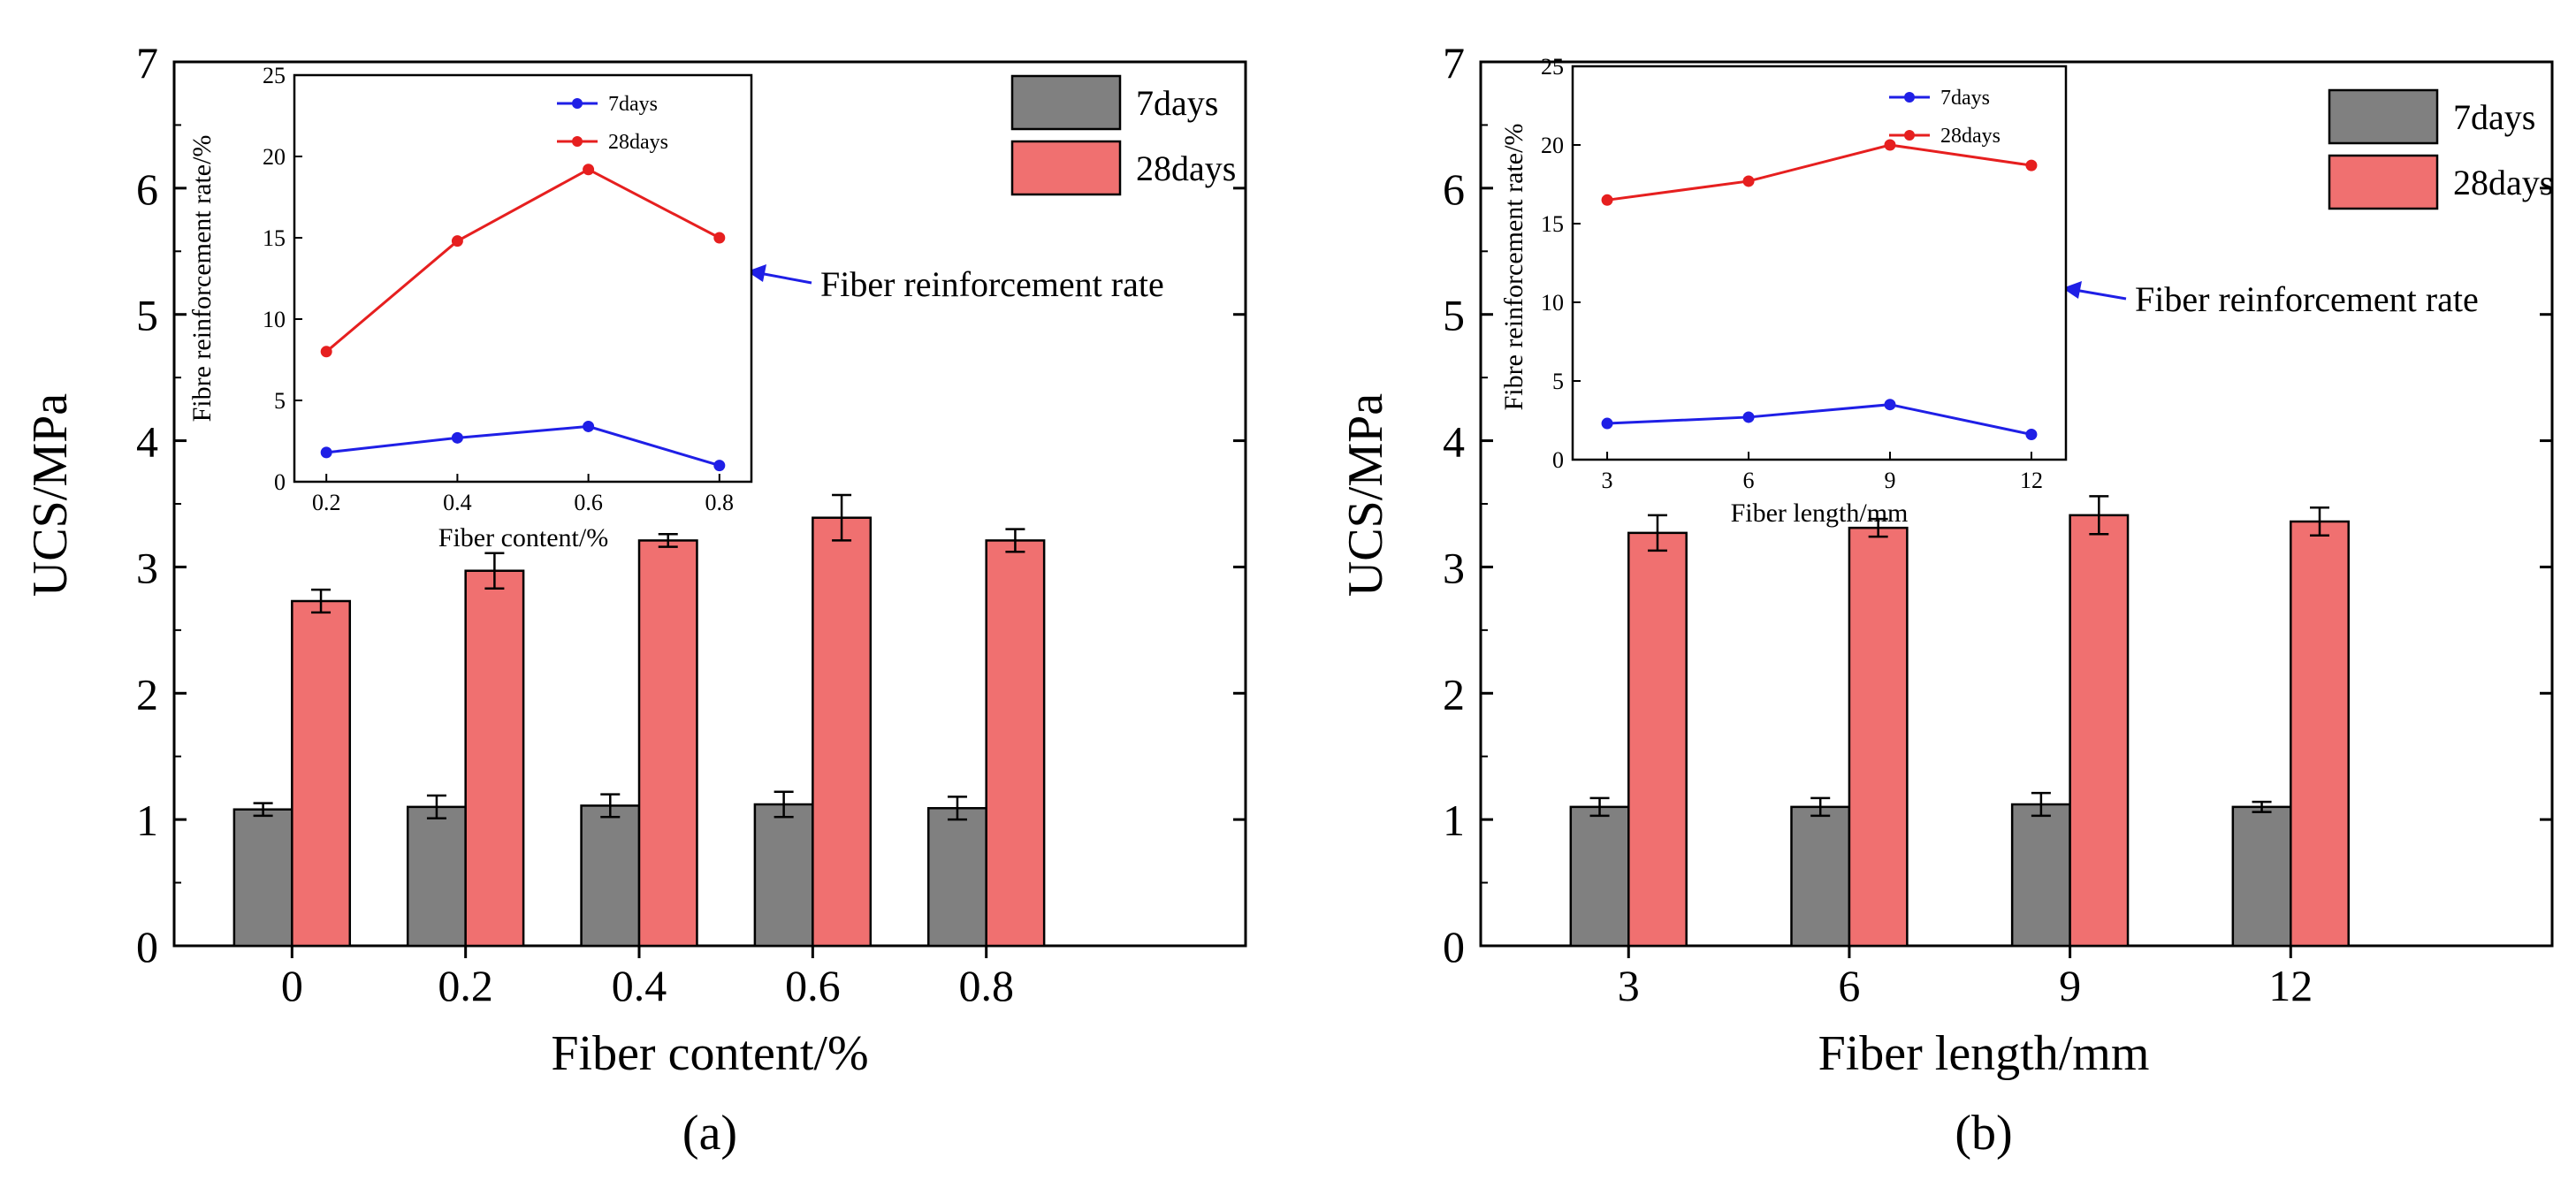 The height and width of the screenshot is (1188, 2576). I want to click on x-tick-label: 0, so click(292, 985).